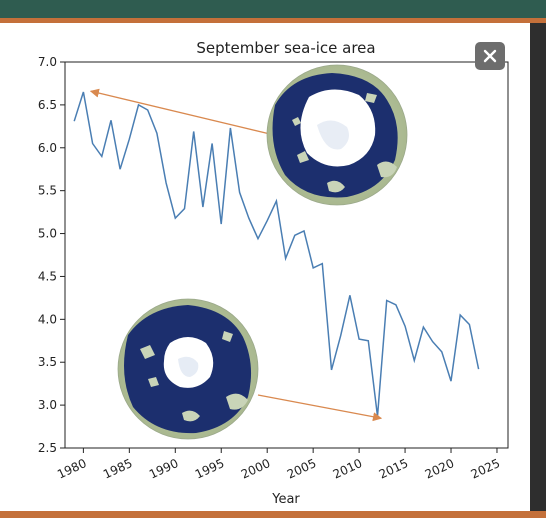 This screenshot has height=518, width=546. What do you see at coordinates (285, 48) in the screenshot?
I see `chart-title: September sea-ice area` at bounding box center [285, 48].